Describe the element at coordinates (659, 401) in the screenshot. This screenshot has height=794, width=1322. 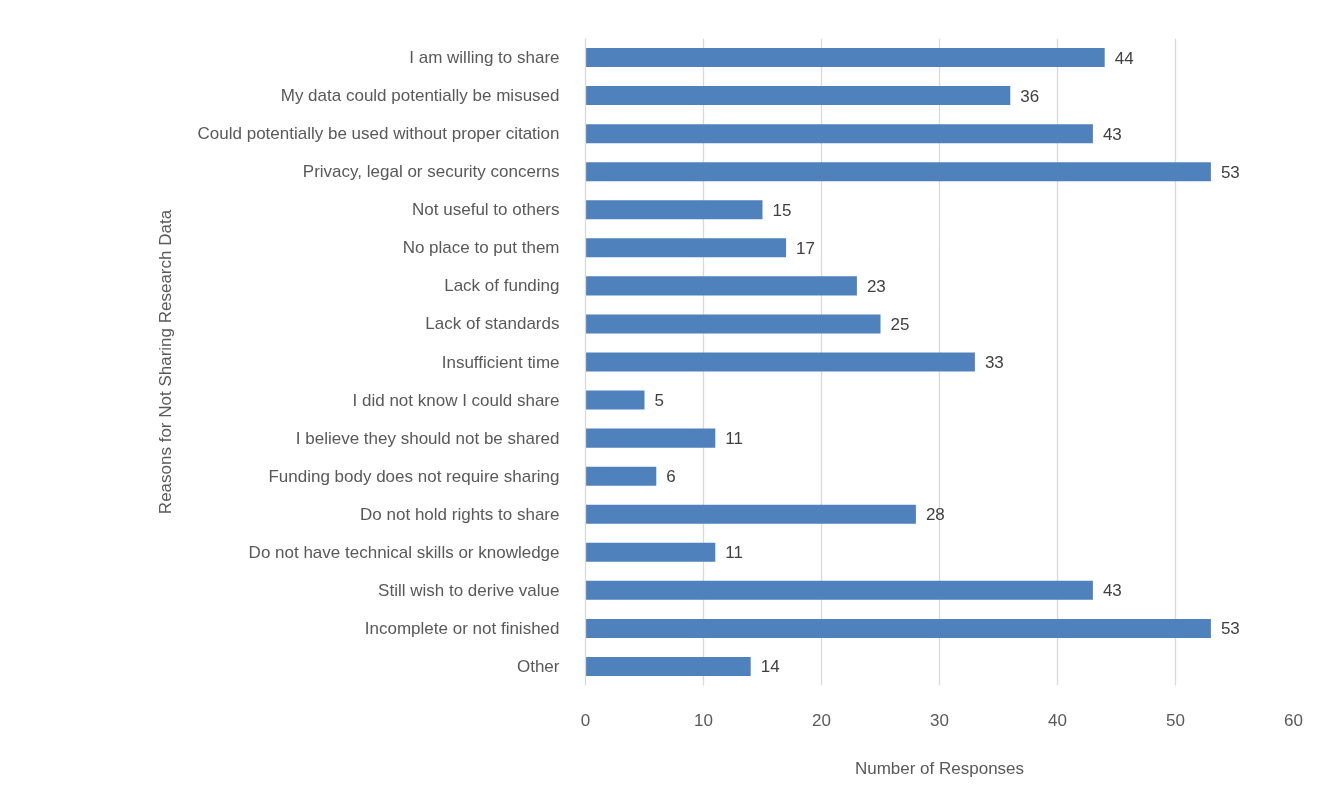
I see `data-label: 5` at that location.